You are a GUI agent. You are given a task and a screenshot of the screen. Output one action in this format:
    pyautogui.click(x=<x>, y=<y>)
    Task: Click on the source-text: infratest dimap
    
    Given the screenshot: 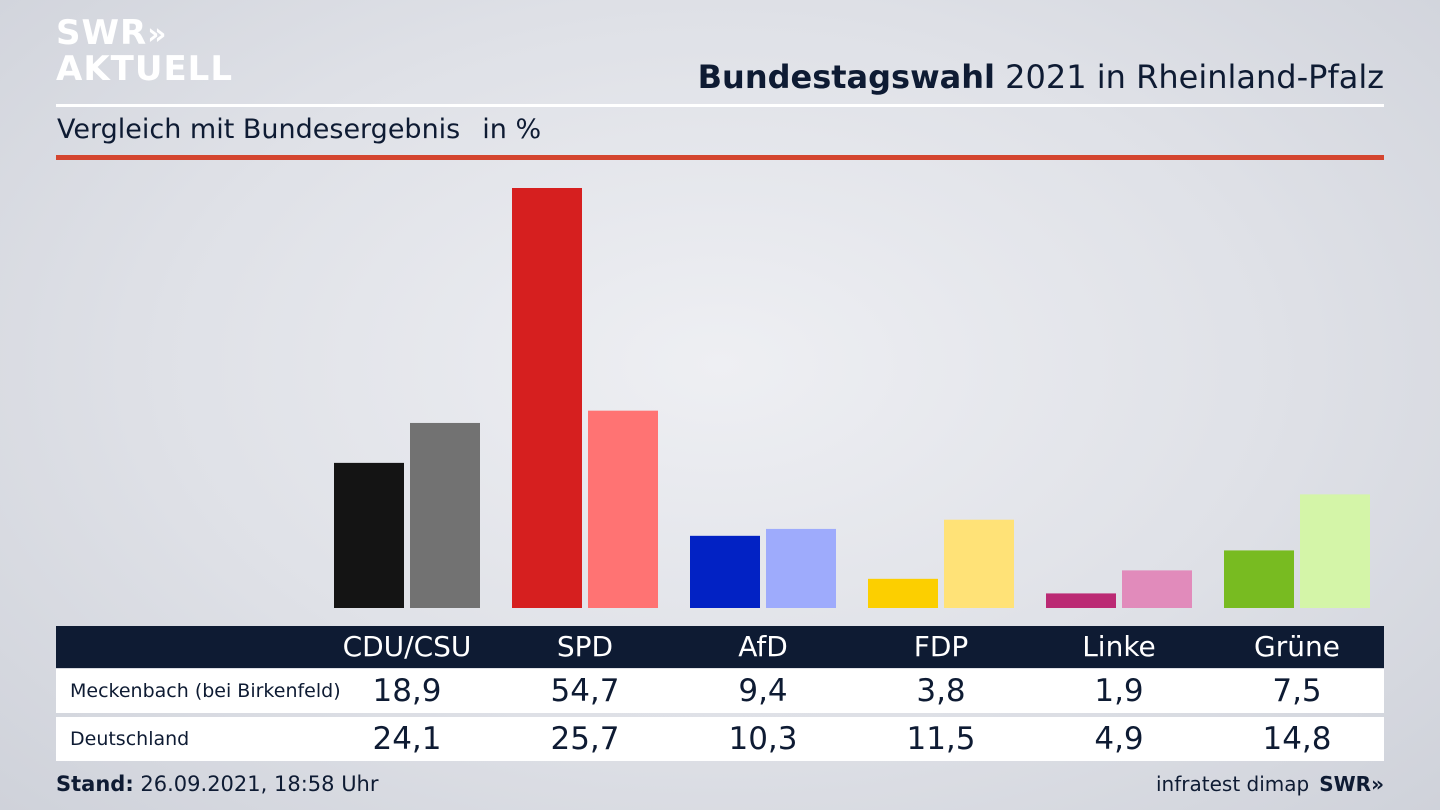 What is the action you would take?
    pyautogui.click(x=1233, y=784)
    